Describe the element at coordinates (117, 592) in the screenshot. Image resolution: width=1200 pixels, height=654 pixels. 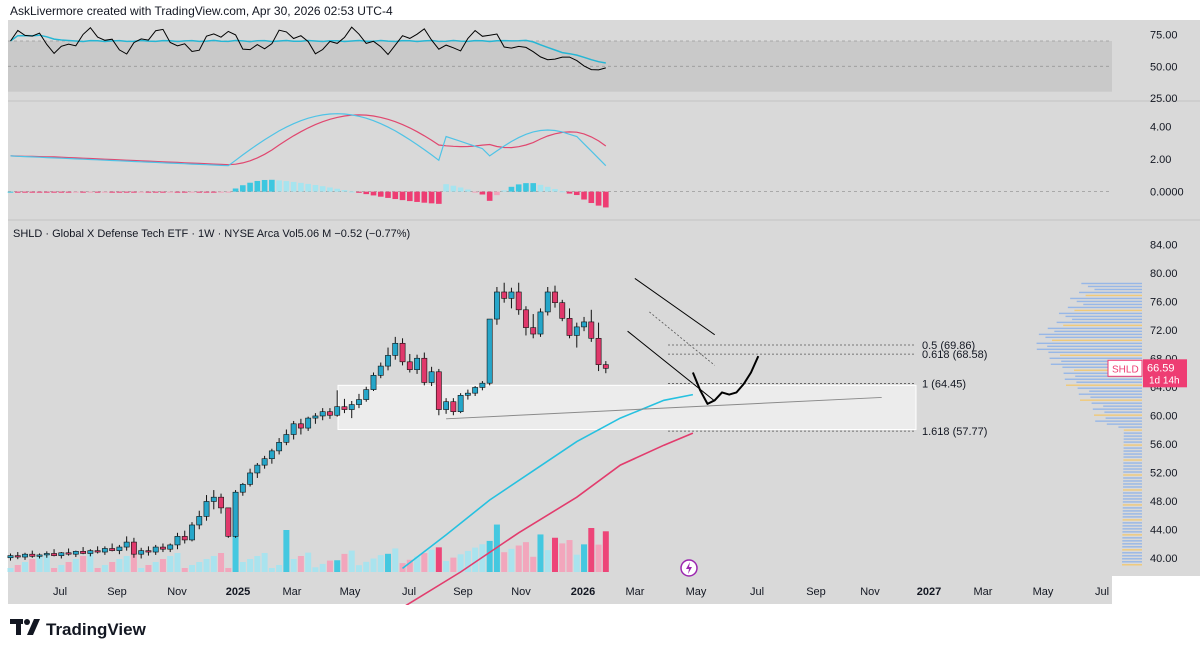
I see `time-axis-label: Sep` at that location.